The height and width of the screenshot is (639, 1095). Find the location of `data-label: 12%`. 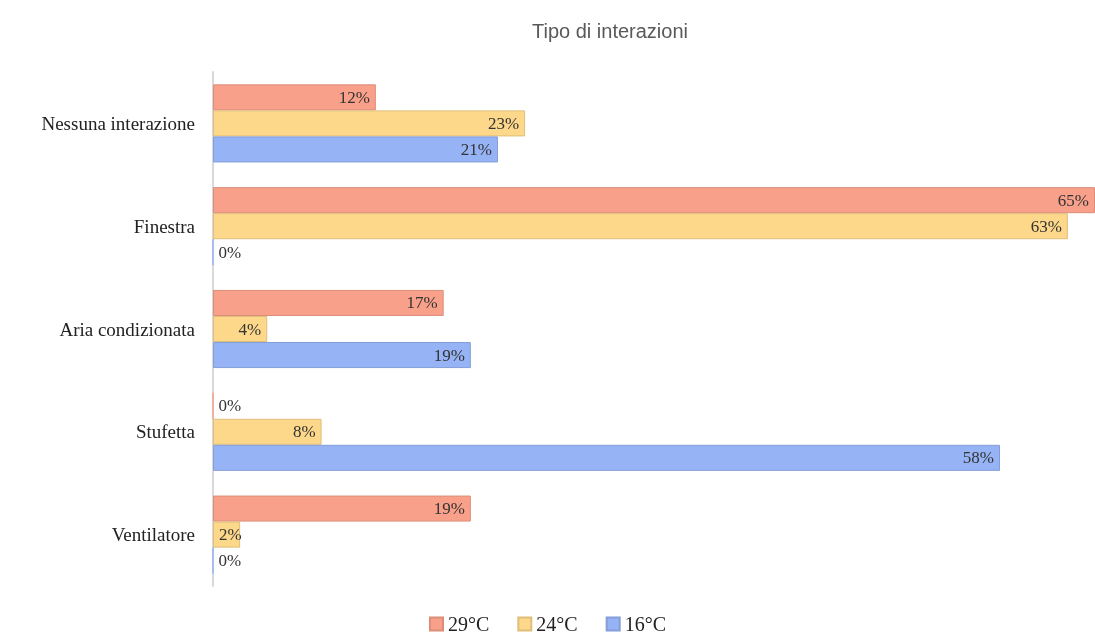

data-label: 12% is located at coordinates (354, 97).